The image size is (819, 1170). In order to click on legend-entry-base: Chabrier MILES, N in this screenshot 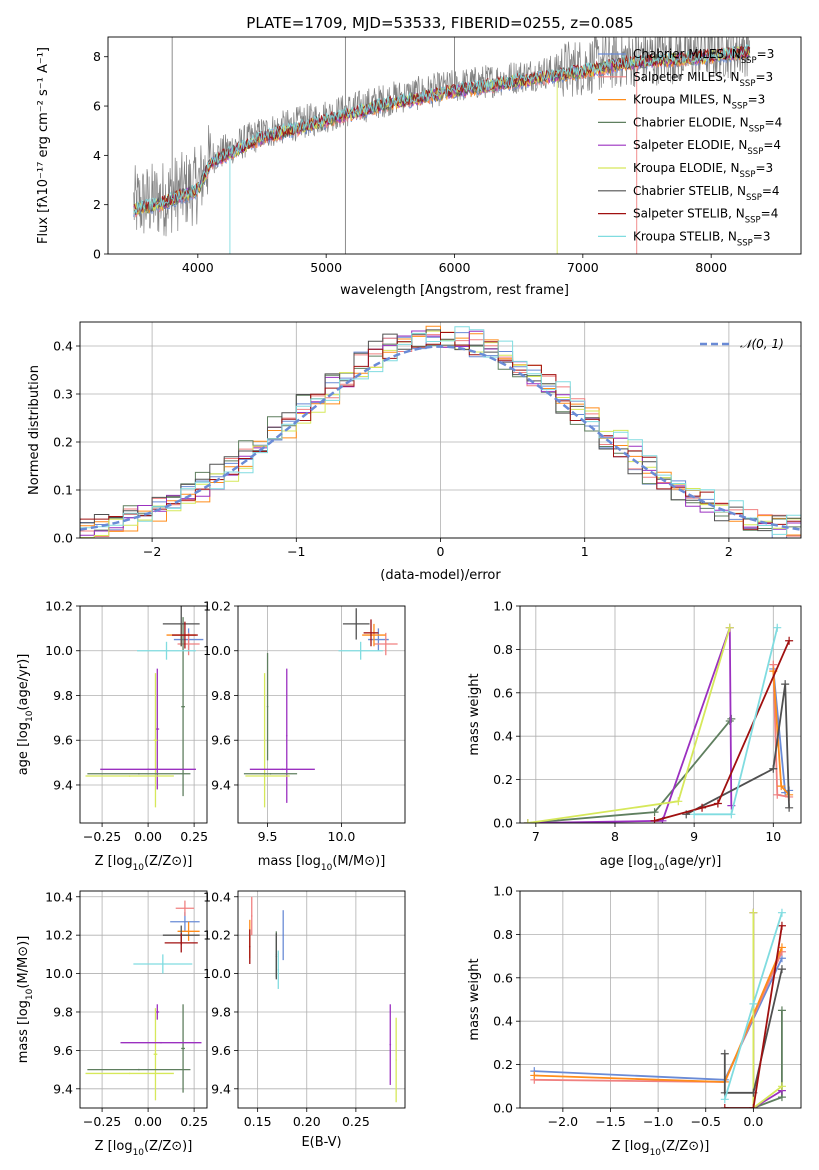, I will do `click(687, 54)`.